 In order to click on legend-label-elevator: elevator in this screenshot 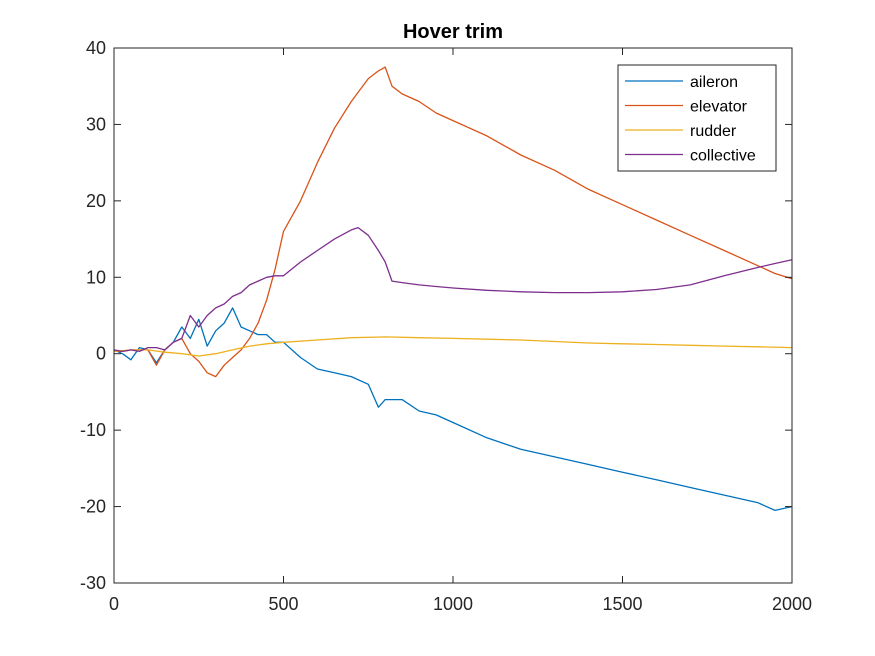, I will do `click(719, 107)`.